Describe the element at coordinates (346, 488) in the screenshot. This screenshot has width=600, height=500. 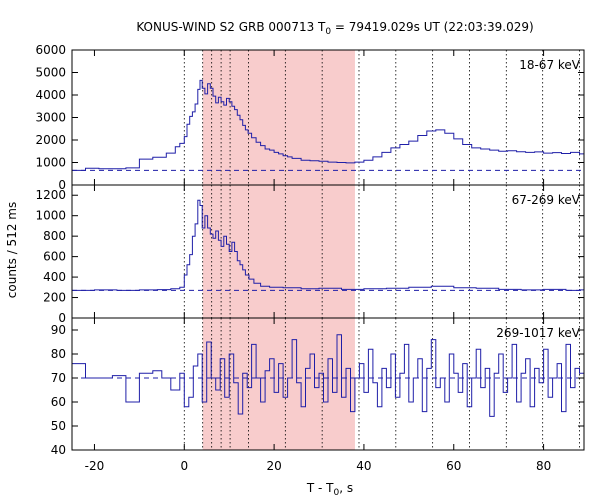
I see `x-axis-label-post: , s` at that location.